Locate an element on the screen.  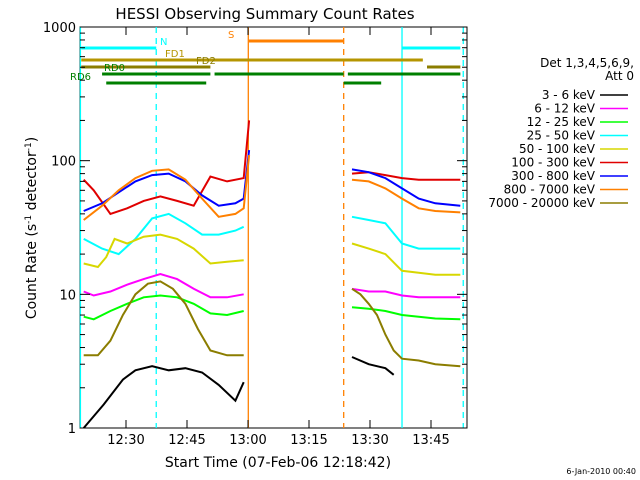
flag-label-fd1: FD1 is located at coordinates (175, 54).